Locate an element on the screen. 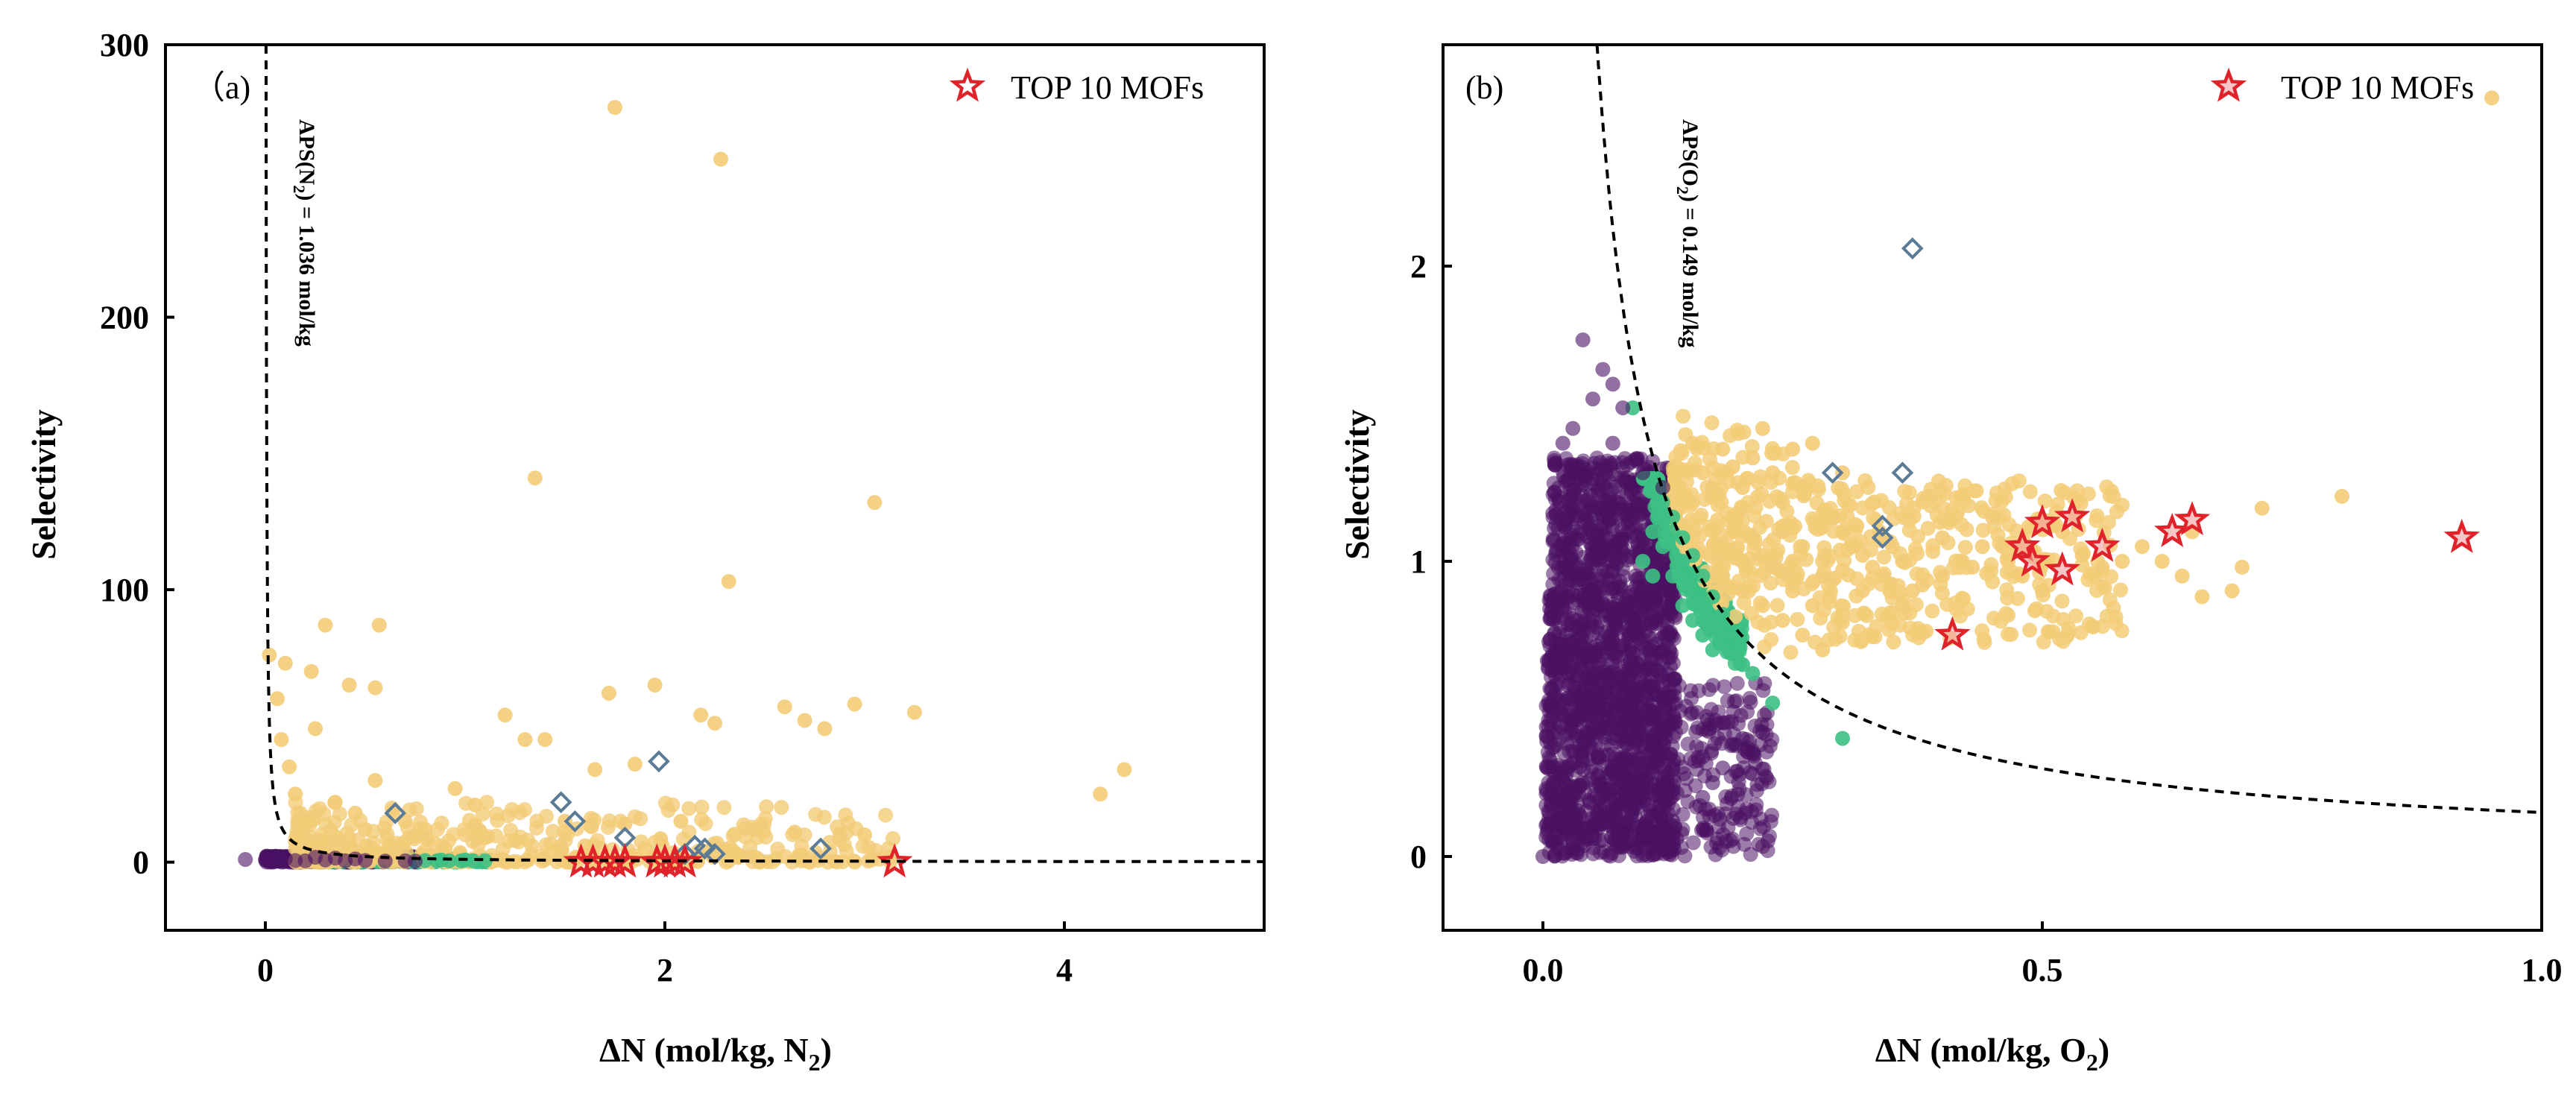  legend-star-icon is located at coordinates (2228, 84).